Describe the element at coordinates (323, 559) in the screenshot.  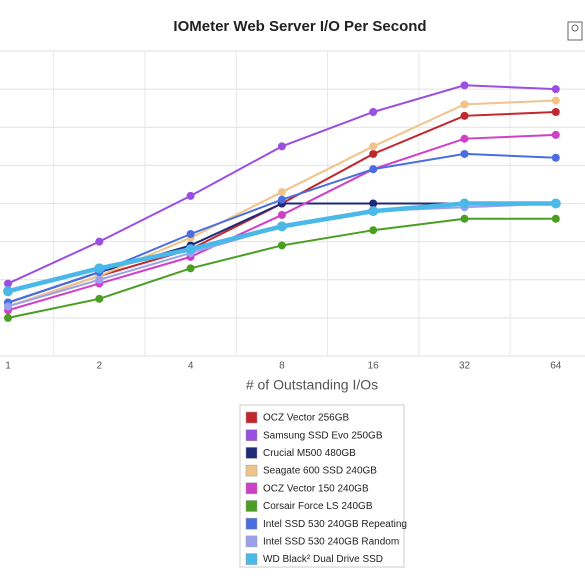
I see `legend-label: WD Black² Dual Drive SSD` at that location.